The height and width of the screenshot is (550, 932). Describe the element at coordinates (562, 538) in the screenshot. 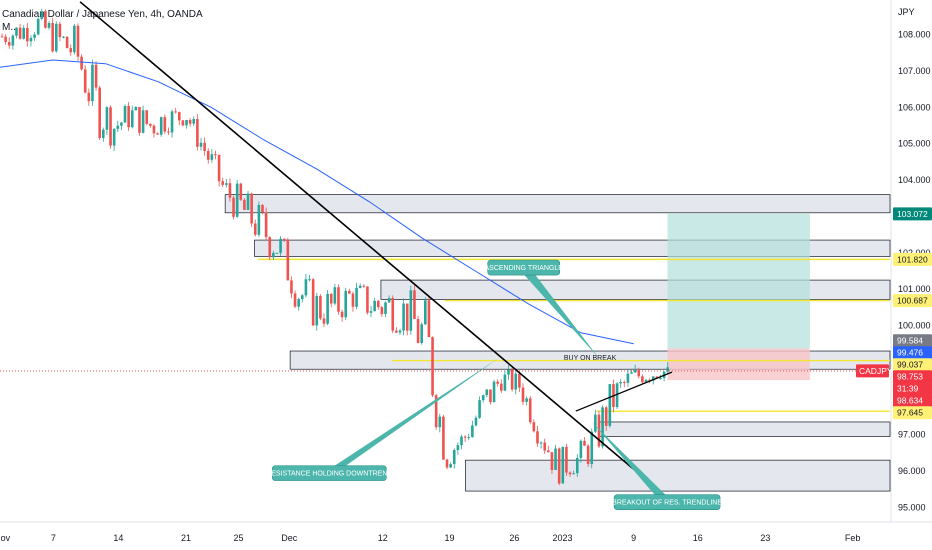

I see `x-tick-label: 2023` at that location.